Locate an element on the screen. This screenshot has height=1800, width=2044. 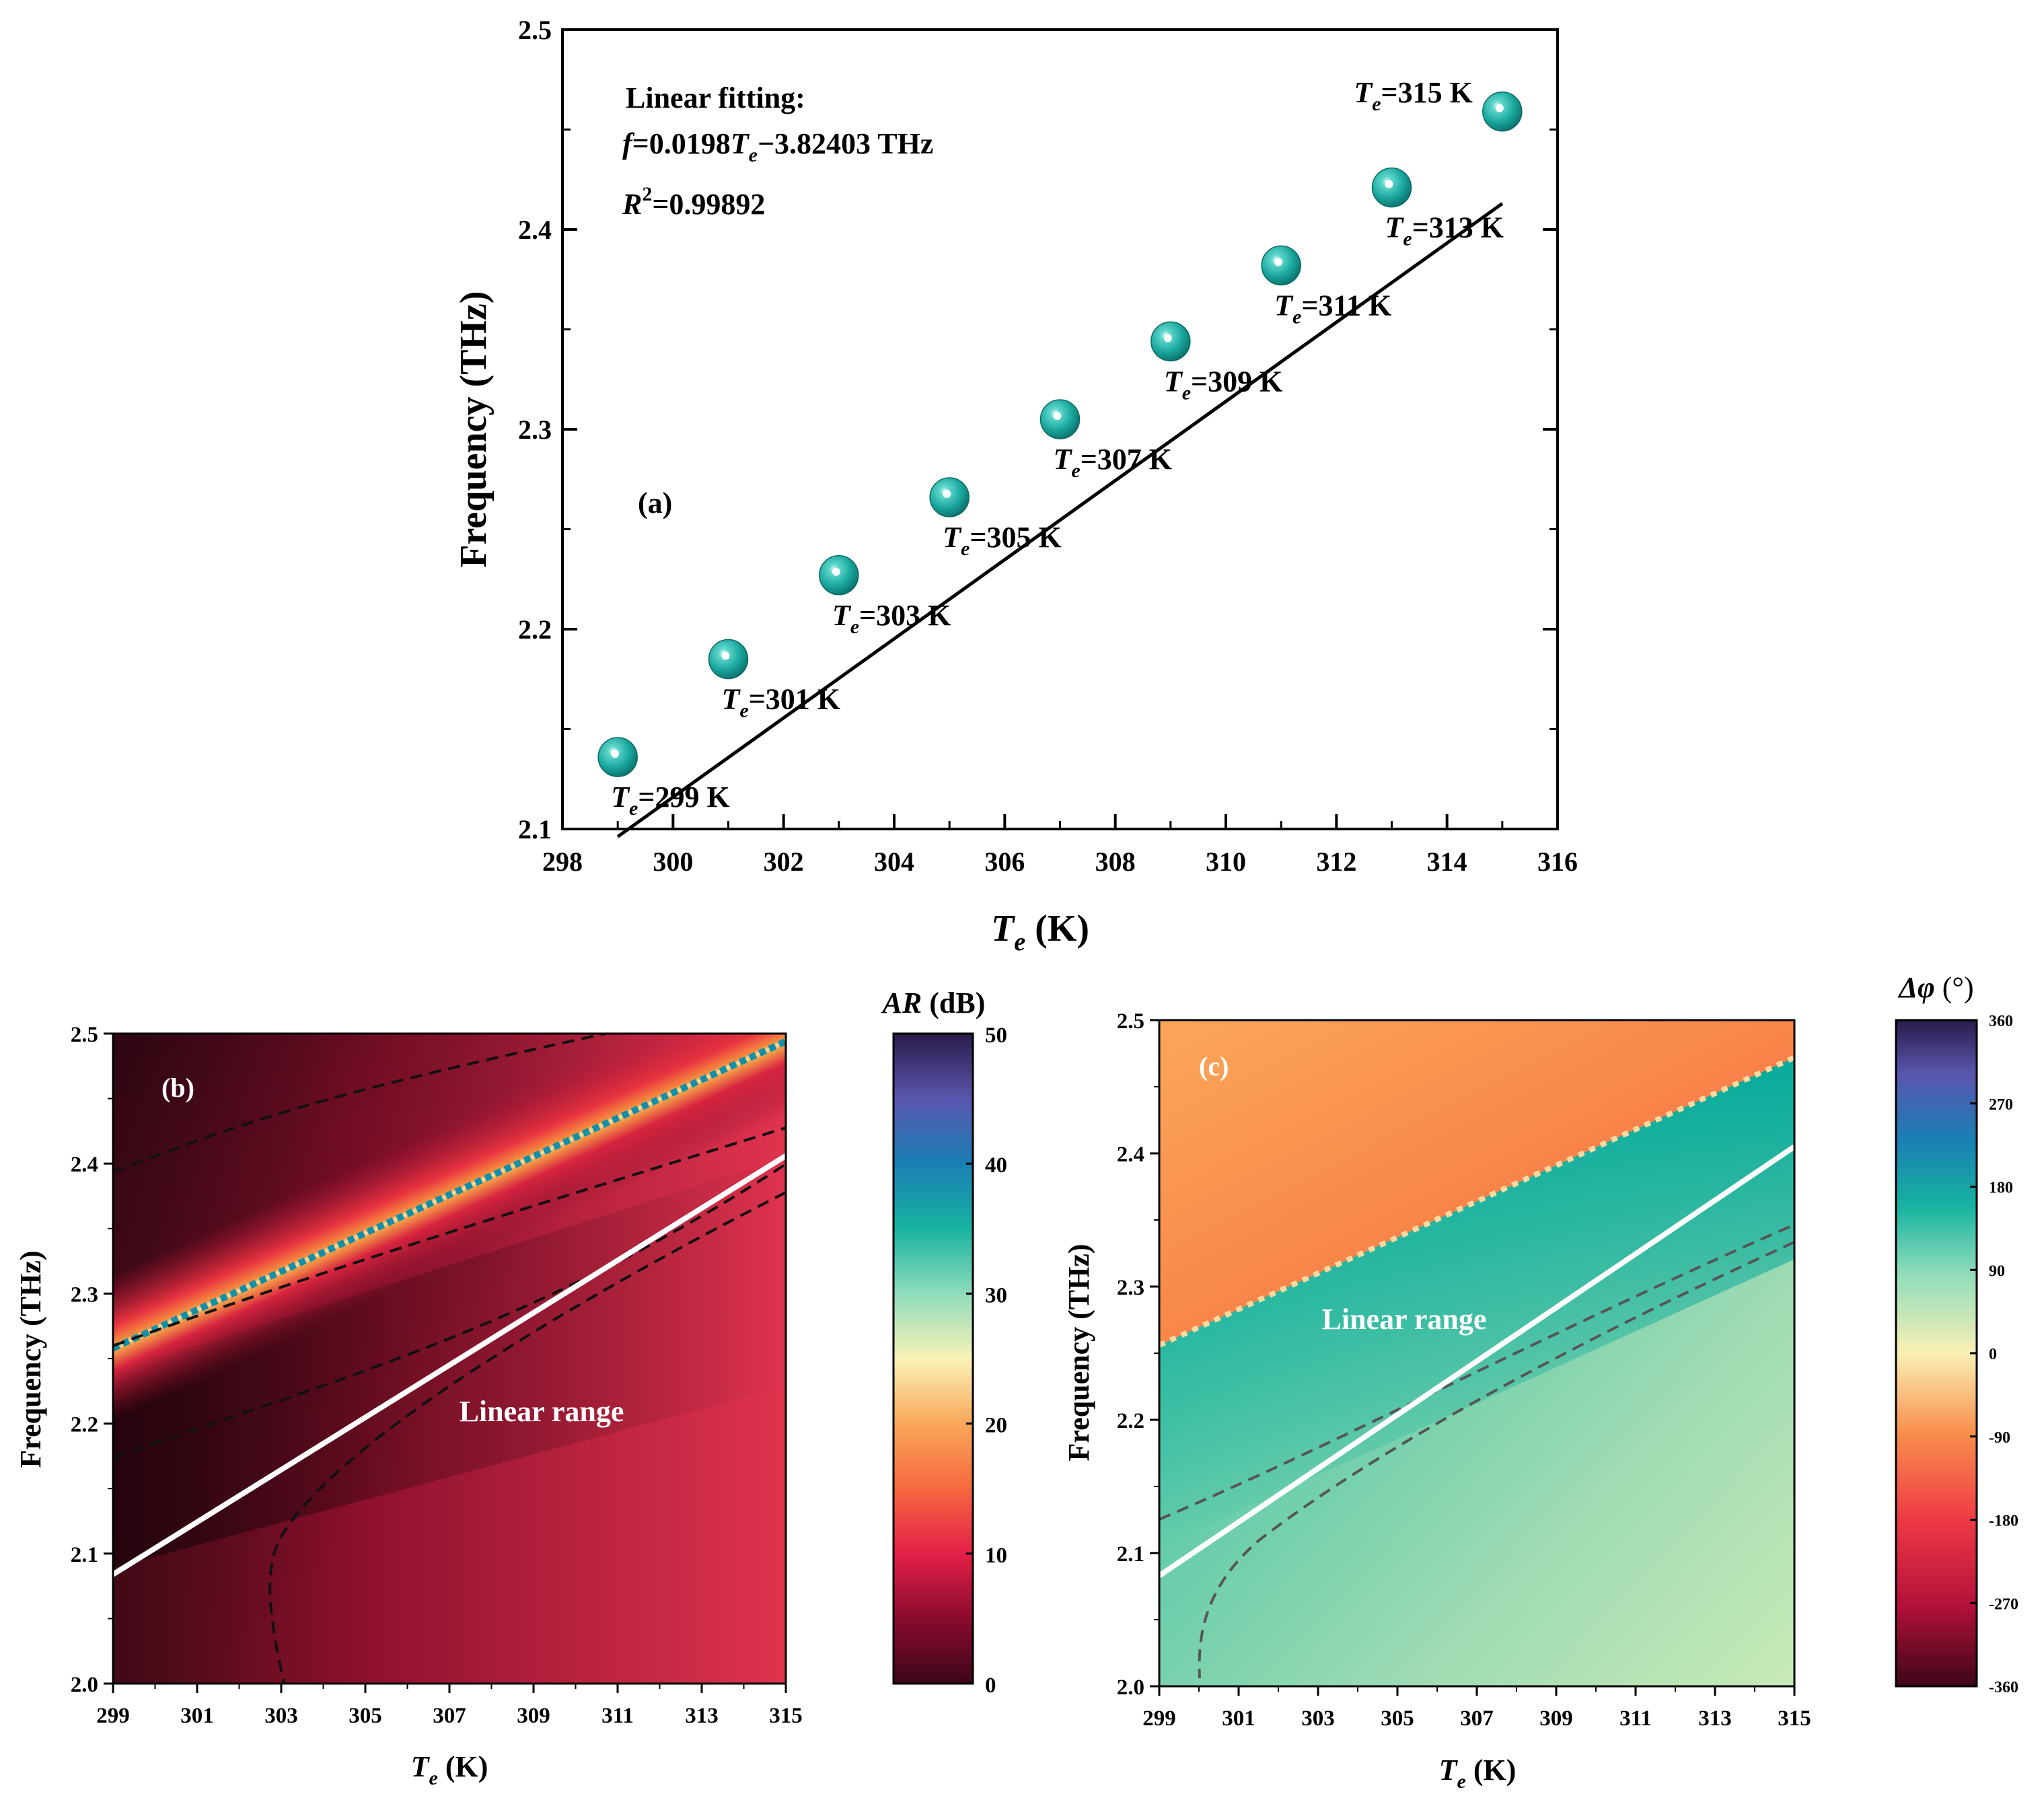
panel-c-label: (c) is located at coordinates (1214, 1066).